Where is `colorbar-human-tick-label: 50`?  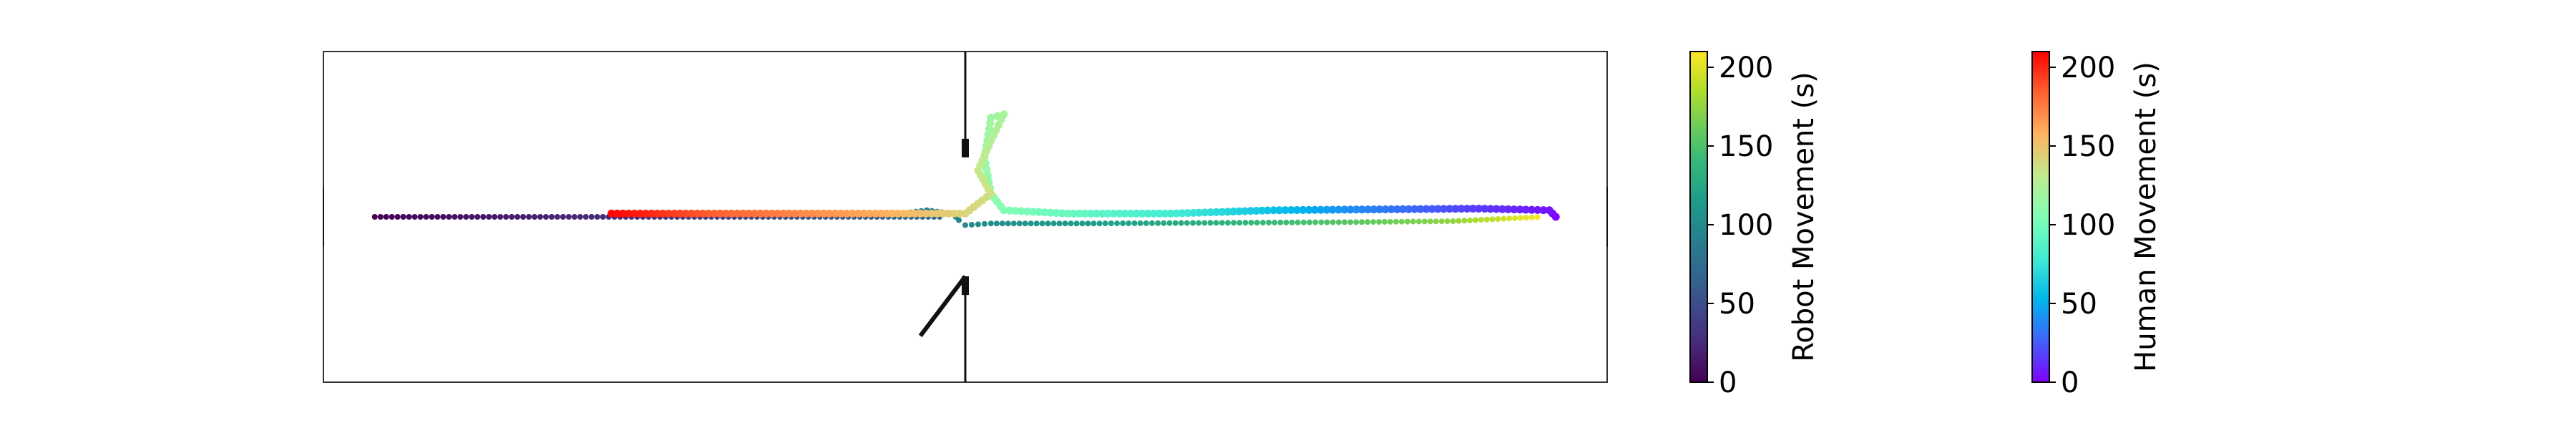
colorbar-human-tick-label: 50 is located at coordinates (2079, 304).